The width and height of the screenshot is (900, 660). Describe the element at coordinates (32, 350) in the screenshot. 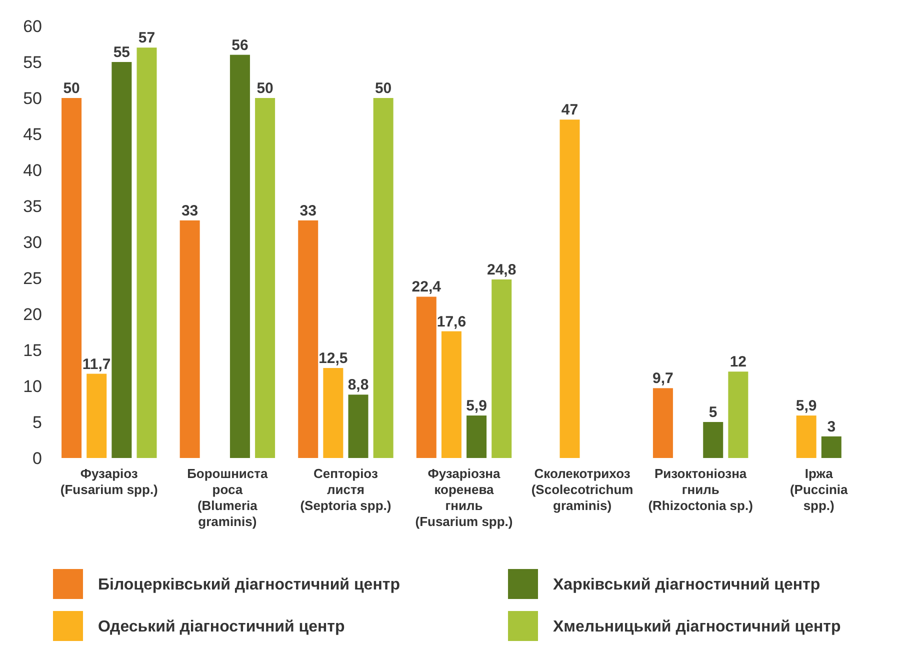

I see `y-tick-label: 15` at that location.